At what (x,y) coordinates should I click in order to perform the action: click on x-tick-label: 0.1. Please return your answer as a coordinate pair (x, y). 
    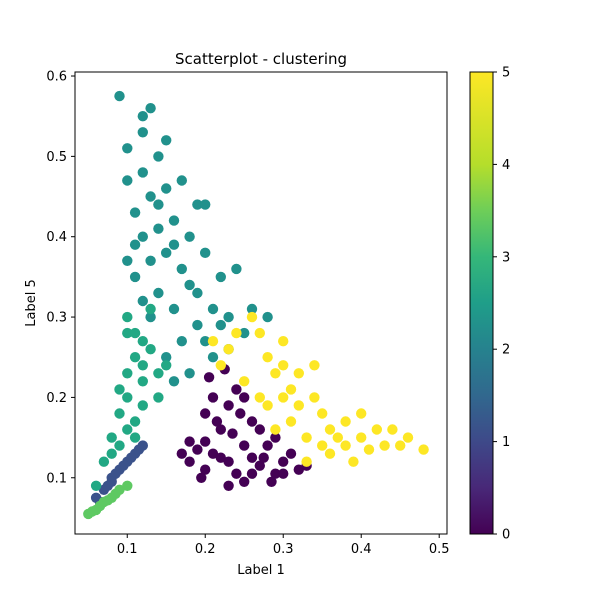
    Looking at the image, I should click on (127, 549).